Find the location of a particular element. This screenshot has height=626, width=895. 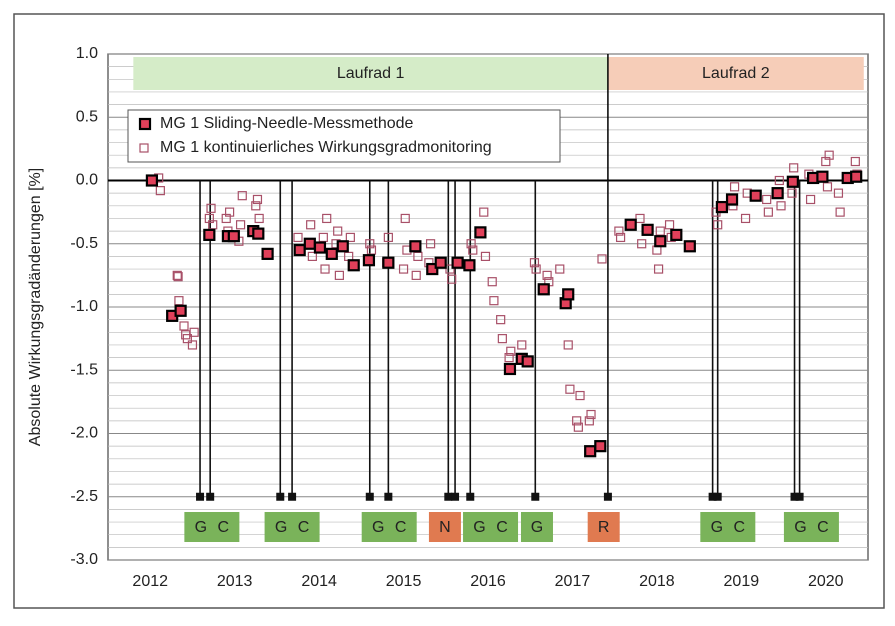

legend-swatch is located at coordinates (145, 124).